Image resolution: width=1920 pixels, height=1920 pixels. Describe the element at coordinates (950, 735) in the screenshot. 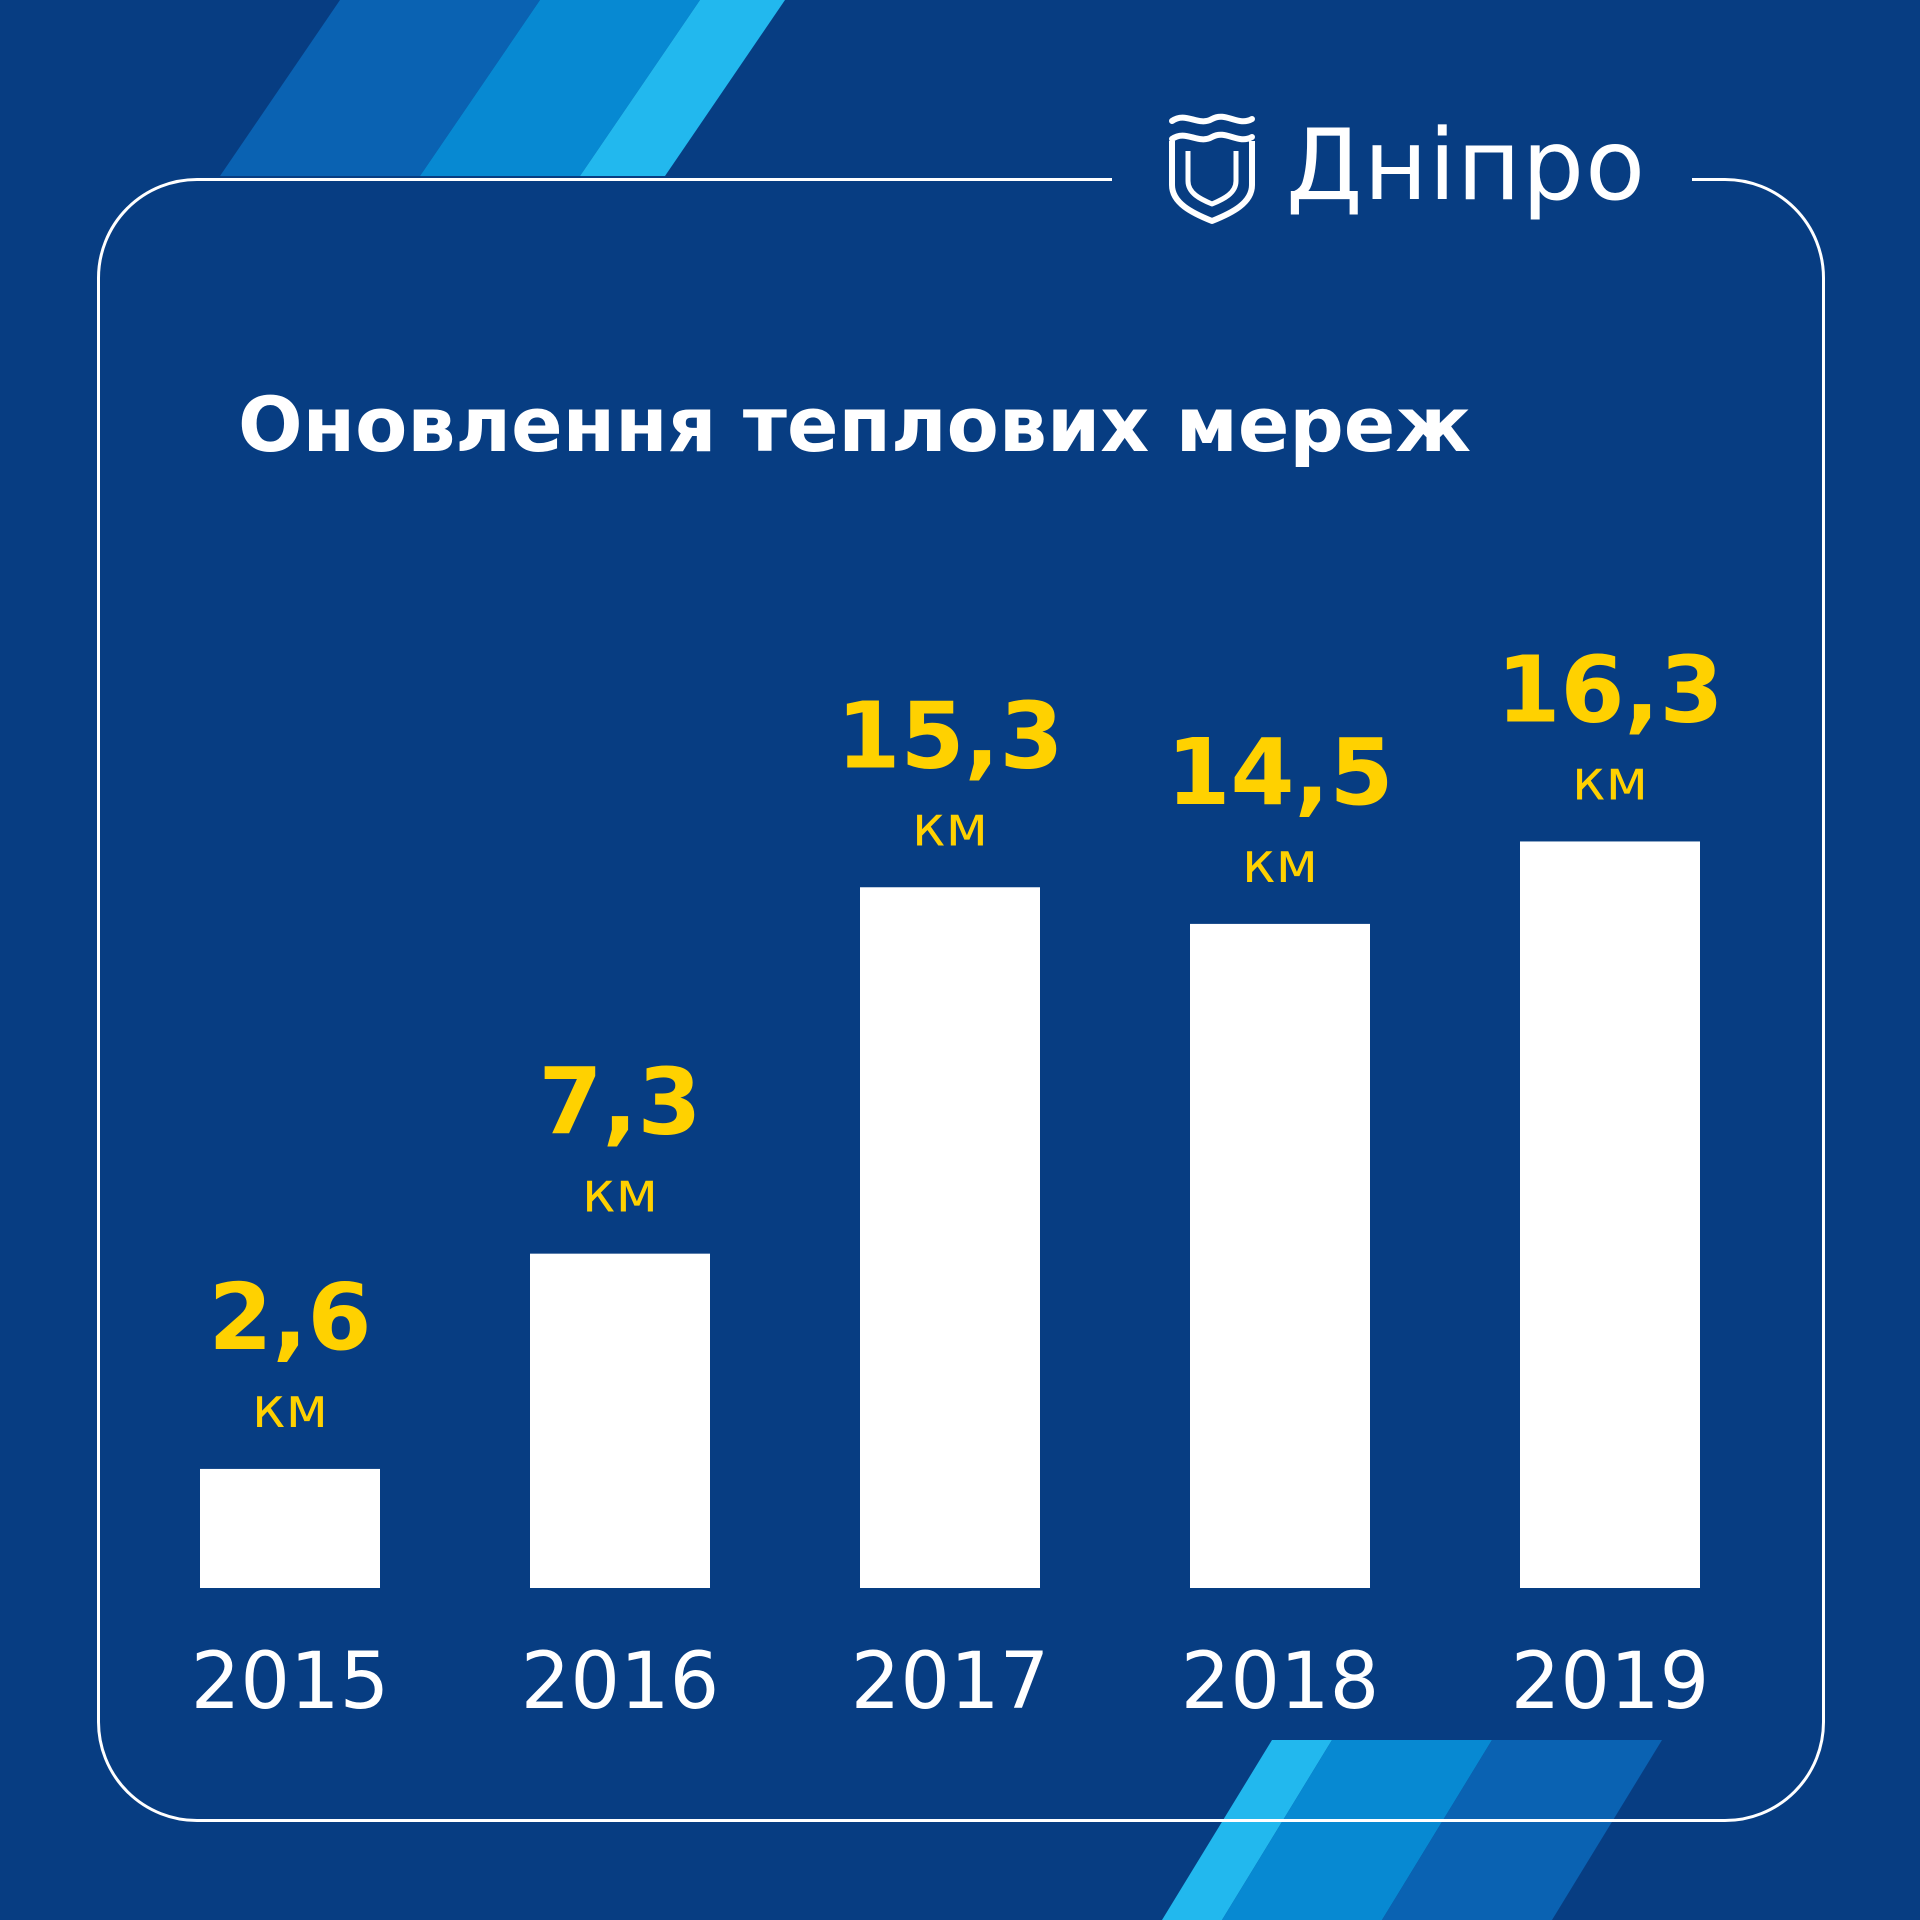

I see `value-label-2017: 15,3` at that location.